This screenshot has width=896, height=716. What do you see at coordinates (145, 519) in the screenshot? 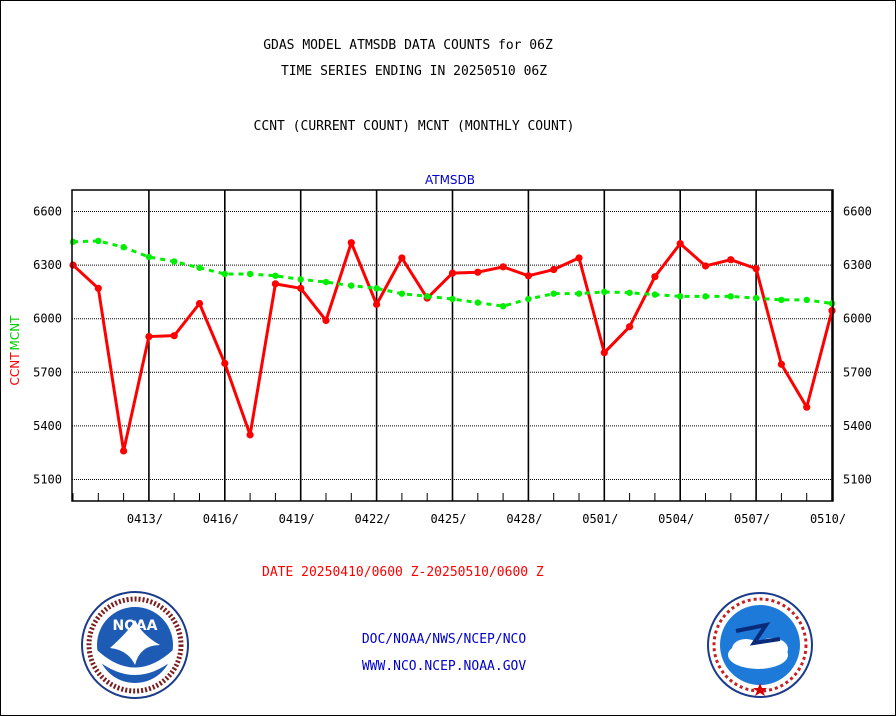
I see `x-tick-label: 0413/` at bounding box center [145, 519].